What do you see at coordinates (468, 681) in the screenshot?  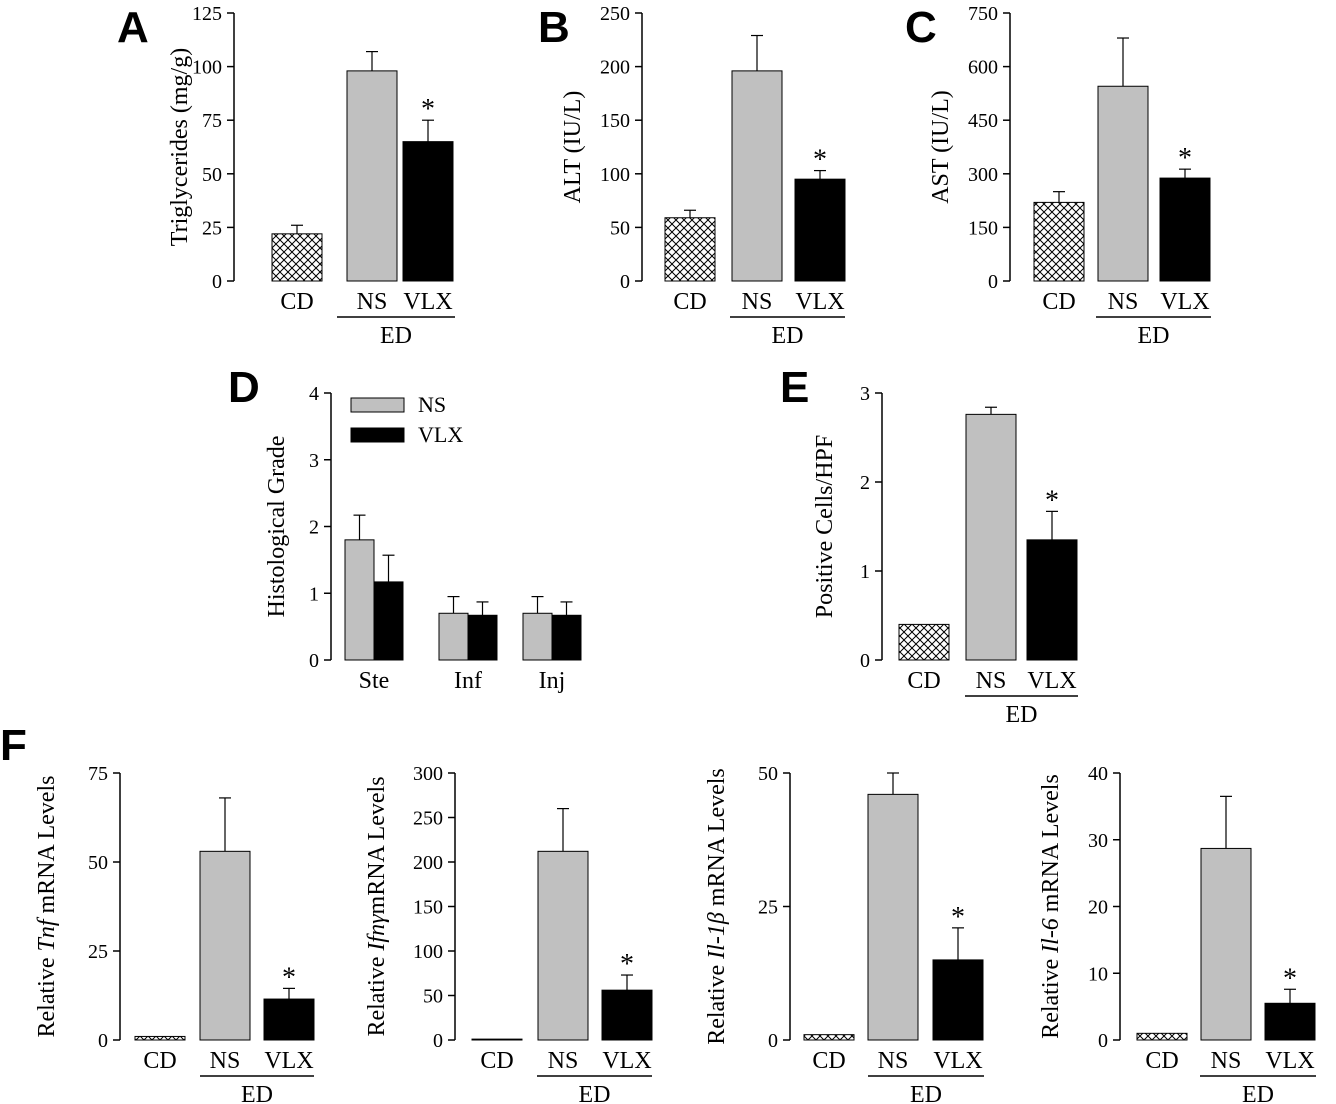 I see `category-label: Inf` at bounding box center [468, 681].